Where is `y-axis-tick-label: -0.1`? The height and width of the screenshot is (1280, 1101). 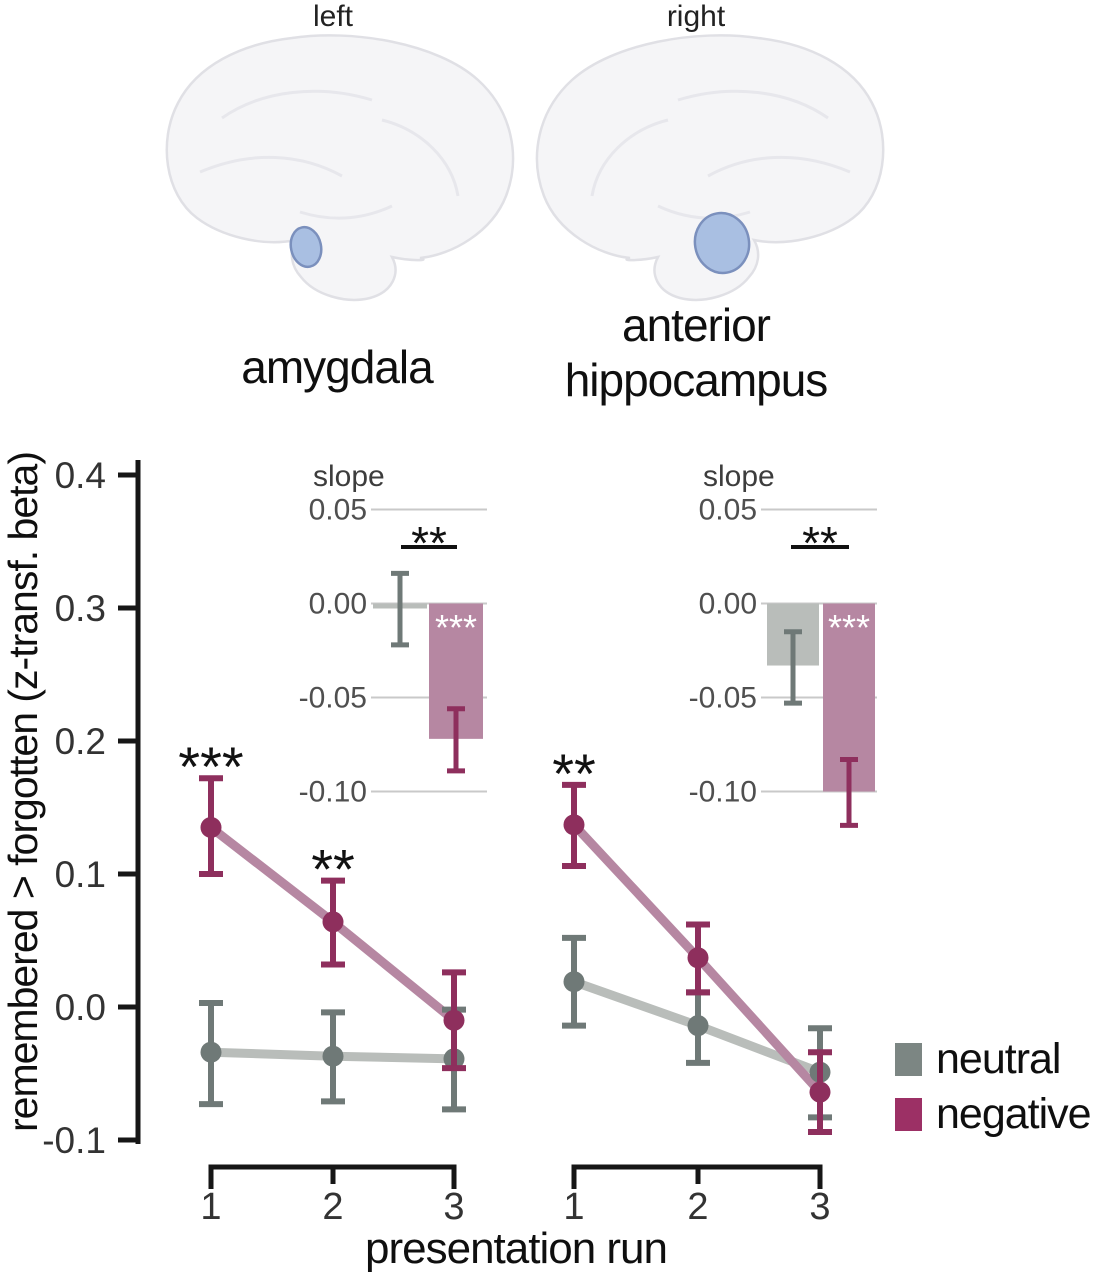 y-axis-tick-label: -0.1 is located at coordinates (74, 1140).